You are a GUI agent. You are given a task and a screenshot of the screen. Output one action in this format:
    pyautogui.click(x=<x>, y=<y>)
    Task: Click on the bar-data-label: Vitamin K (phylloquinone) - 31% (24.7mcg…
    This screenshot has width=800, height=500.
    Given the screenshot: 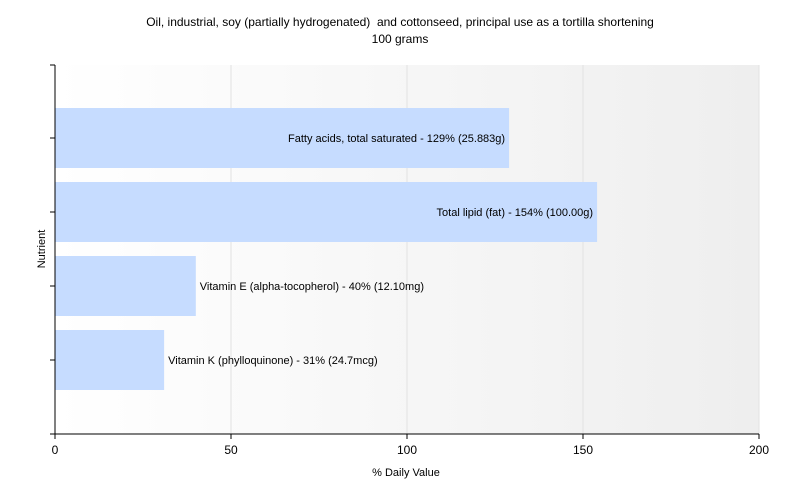 What is the action you would take?
    pyautogui.click(x=273, y=361)
    